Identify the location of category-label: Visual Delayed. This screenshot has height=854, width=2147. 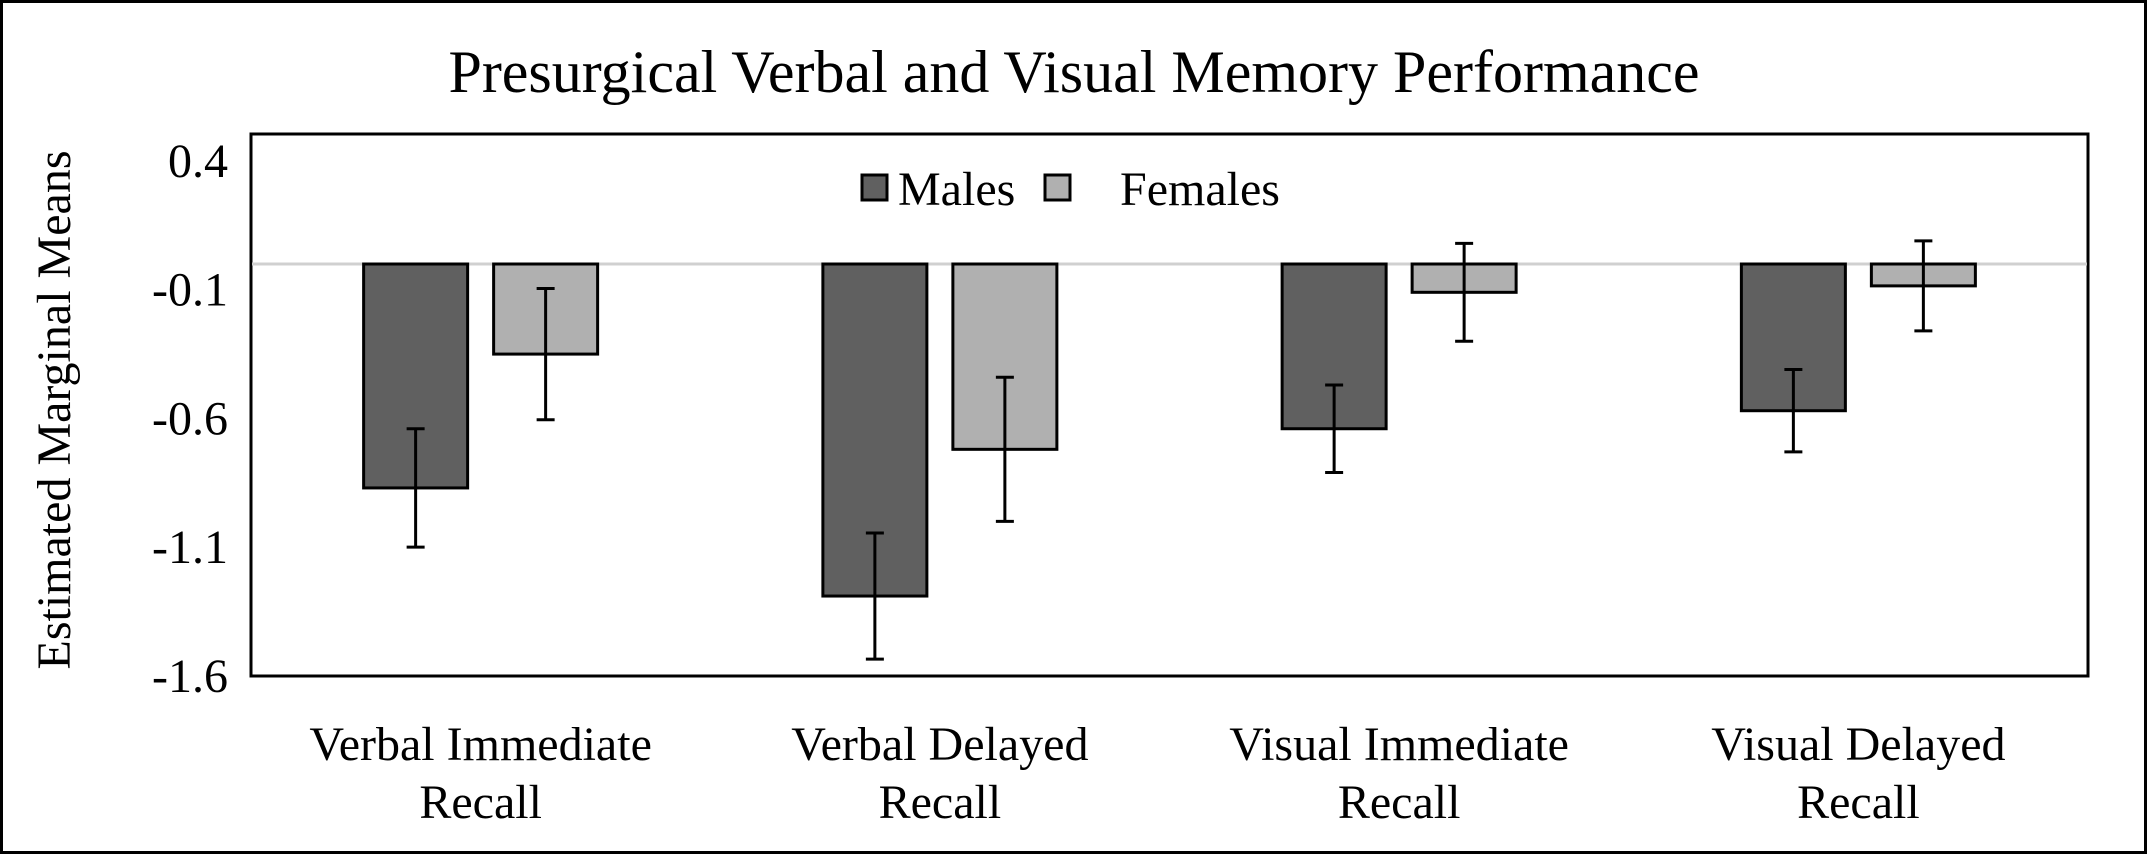
(1858, 744).